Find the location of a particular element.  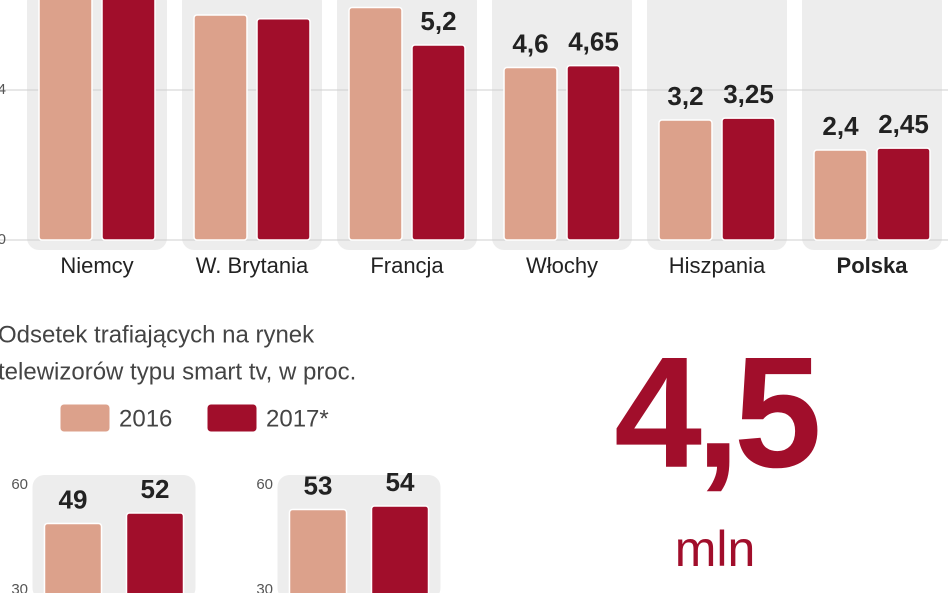

big-number-unit: mln is located at coordinates (715, 549).